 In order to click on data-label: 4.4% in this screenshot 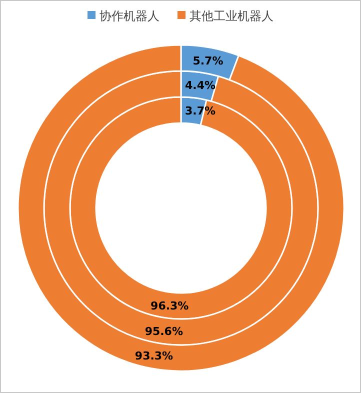, I will do `click(200, 85)`.